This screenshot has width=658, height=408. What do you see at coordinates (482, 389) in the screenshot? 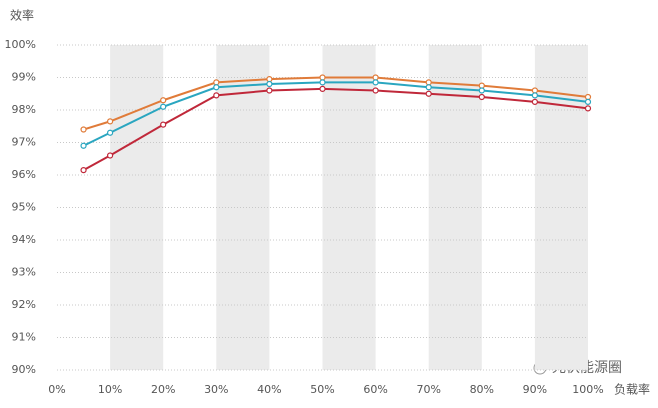
I see `x-tick-label: 80%` at bounding box center [482, 389].